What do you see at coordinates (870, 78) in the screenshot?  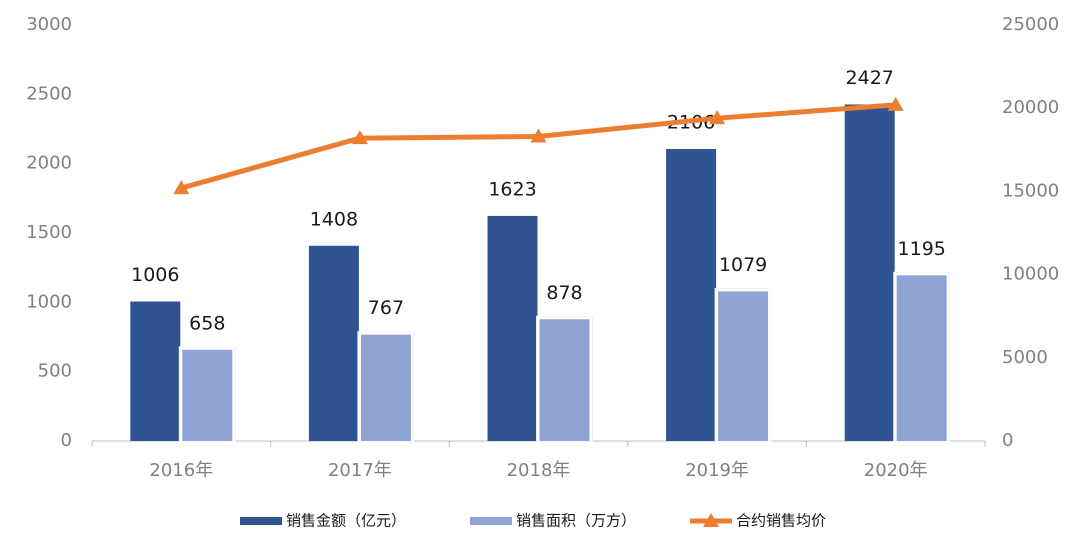 I see `data-label: 2427` at bounding box center [870, 78].